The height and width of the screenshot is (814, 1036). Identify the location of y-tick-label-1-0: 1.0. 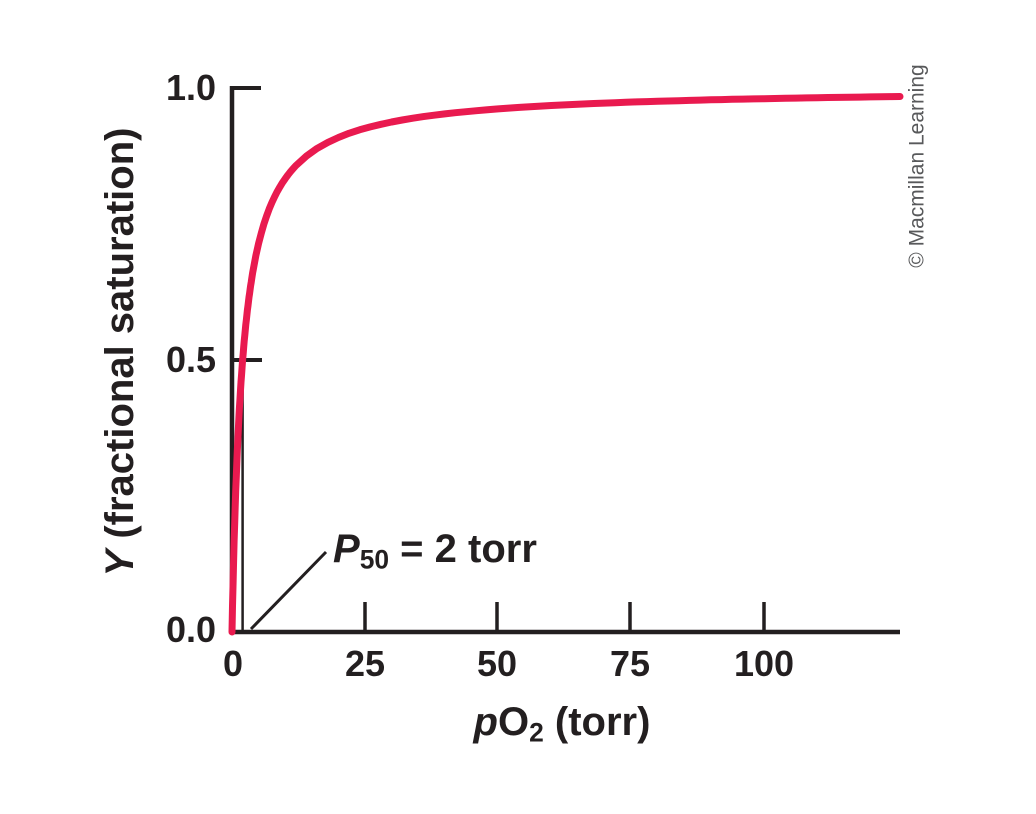
(190, 87).